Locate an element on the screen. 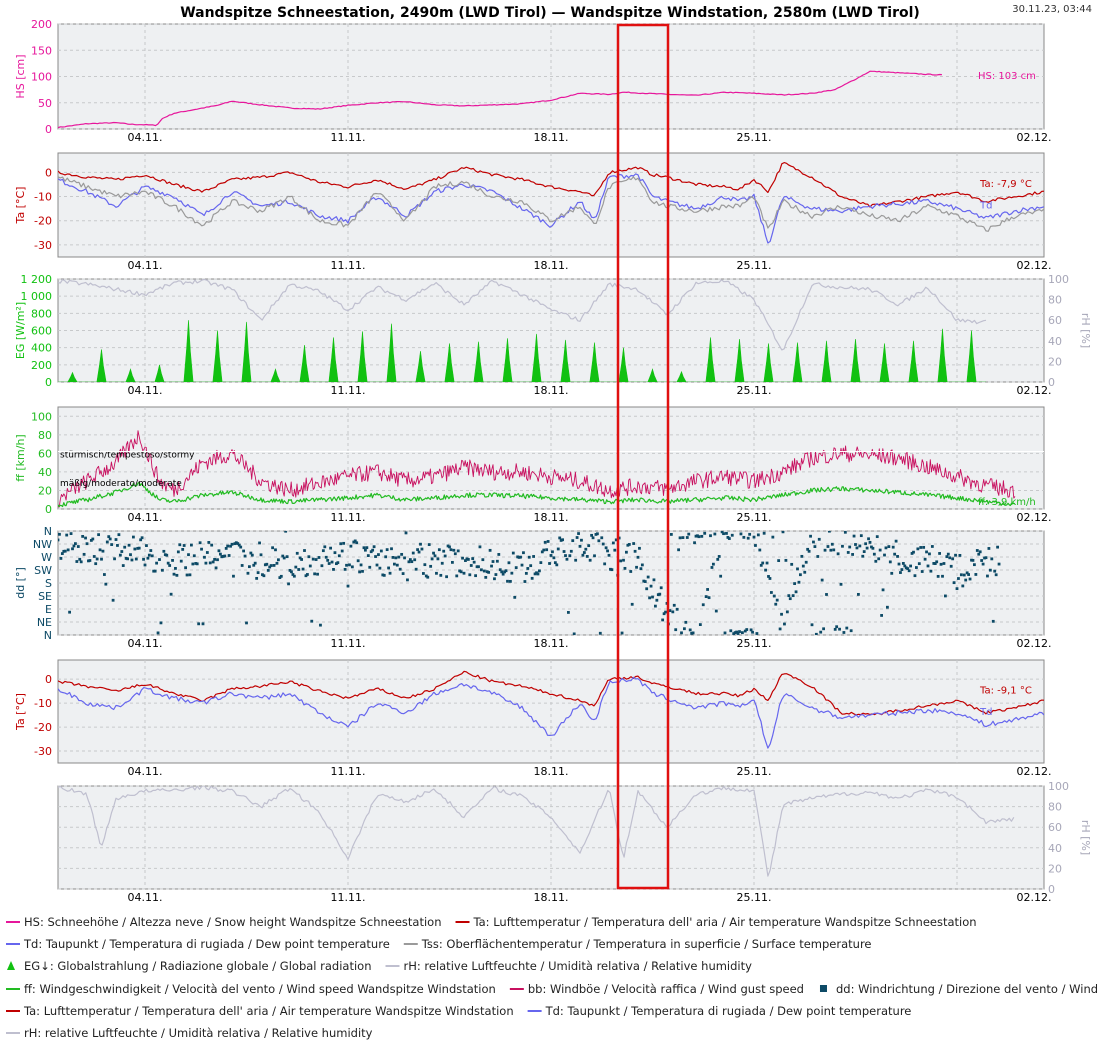 The image size is (1100, 1050). y-tick-label: 80 is located at coordinates (45, 435).